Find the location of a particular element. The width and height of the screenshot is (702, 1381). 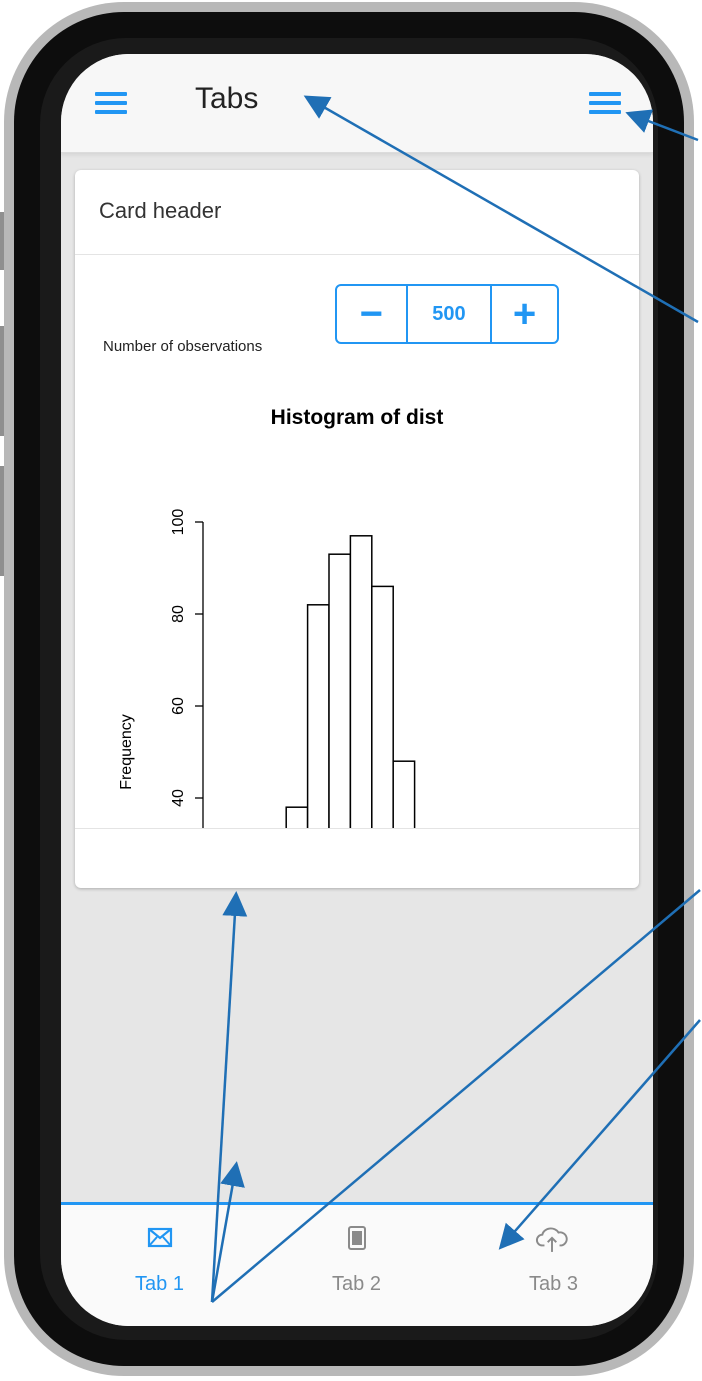

histogram-chart: 020406080100-2024distFrequency is located at coordinates (267, 668).